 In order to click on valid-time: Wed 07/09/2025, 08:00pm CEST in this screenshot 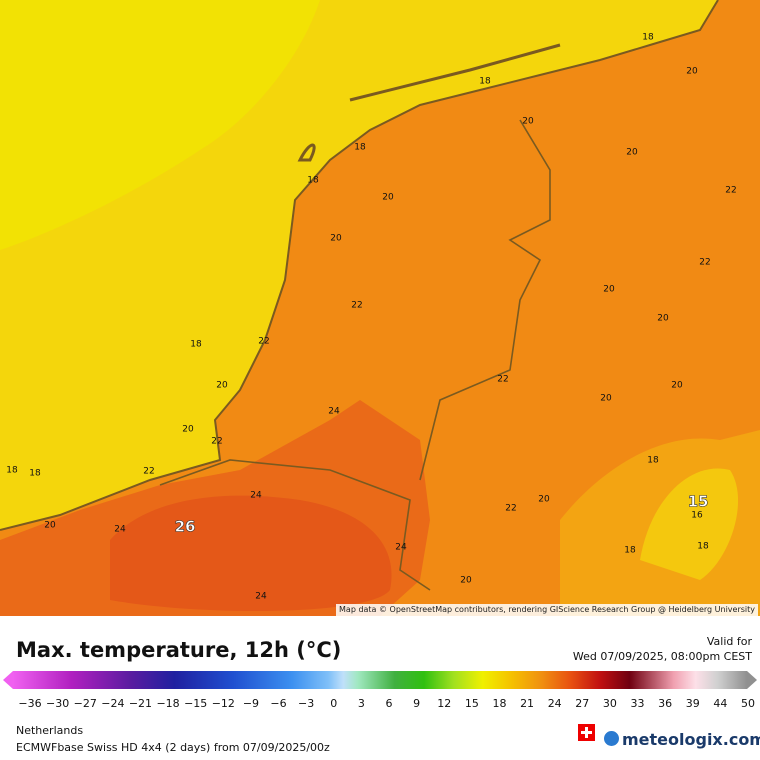, I will do `click(662, 656)`.